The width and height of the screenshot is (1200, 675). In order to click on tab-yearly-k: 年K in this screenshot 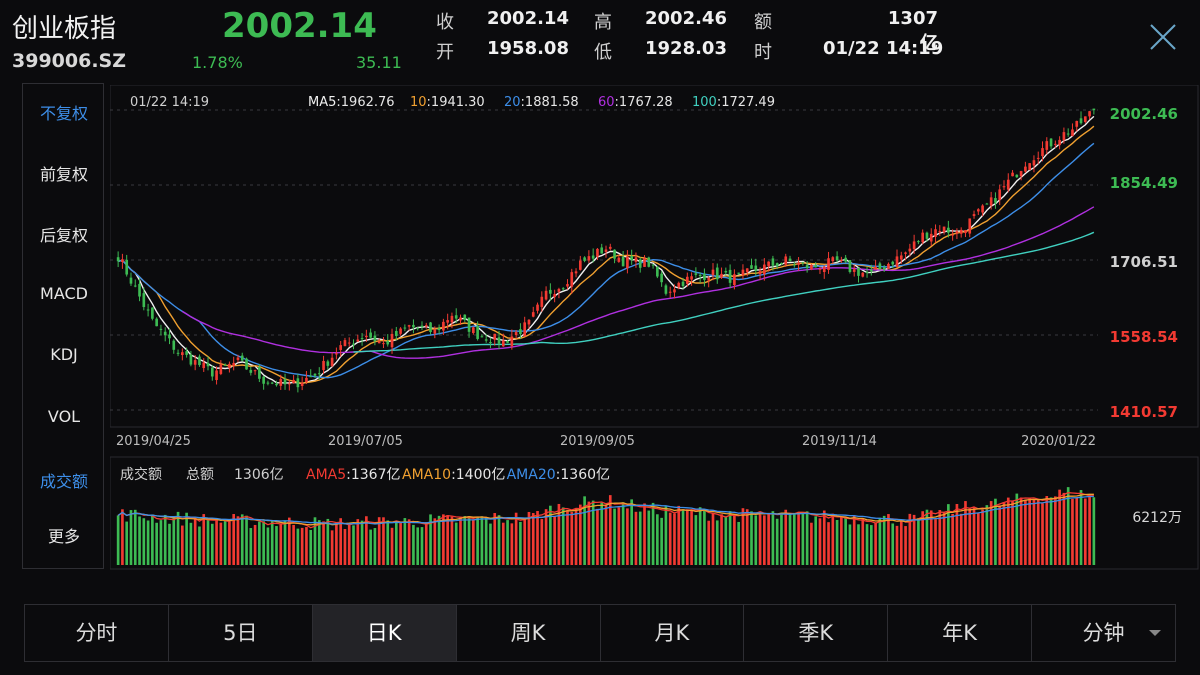, I will do `click(960, 633)`.